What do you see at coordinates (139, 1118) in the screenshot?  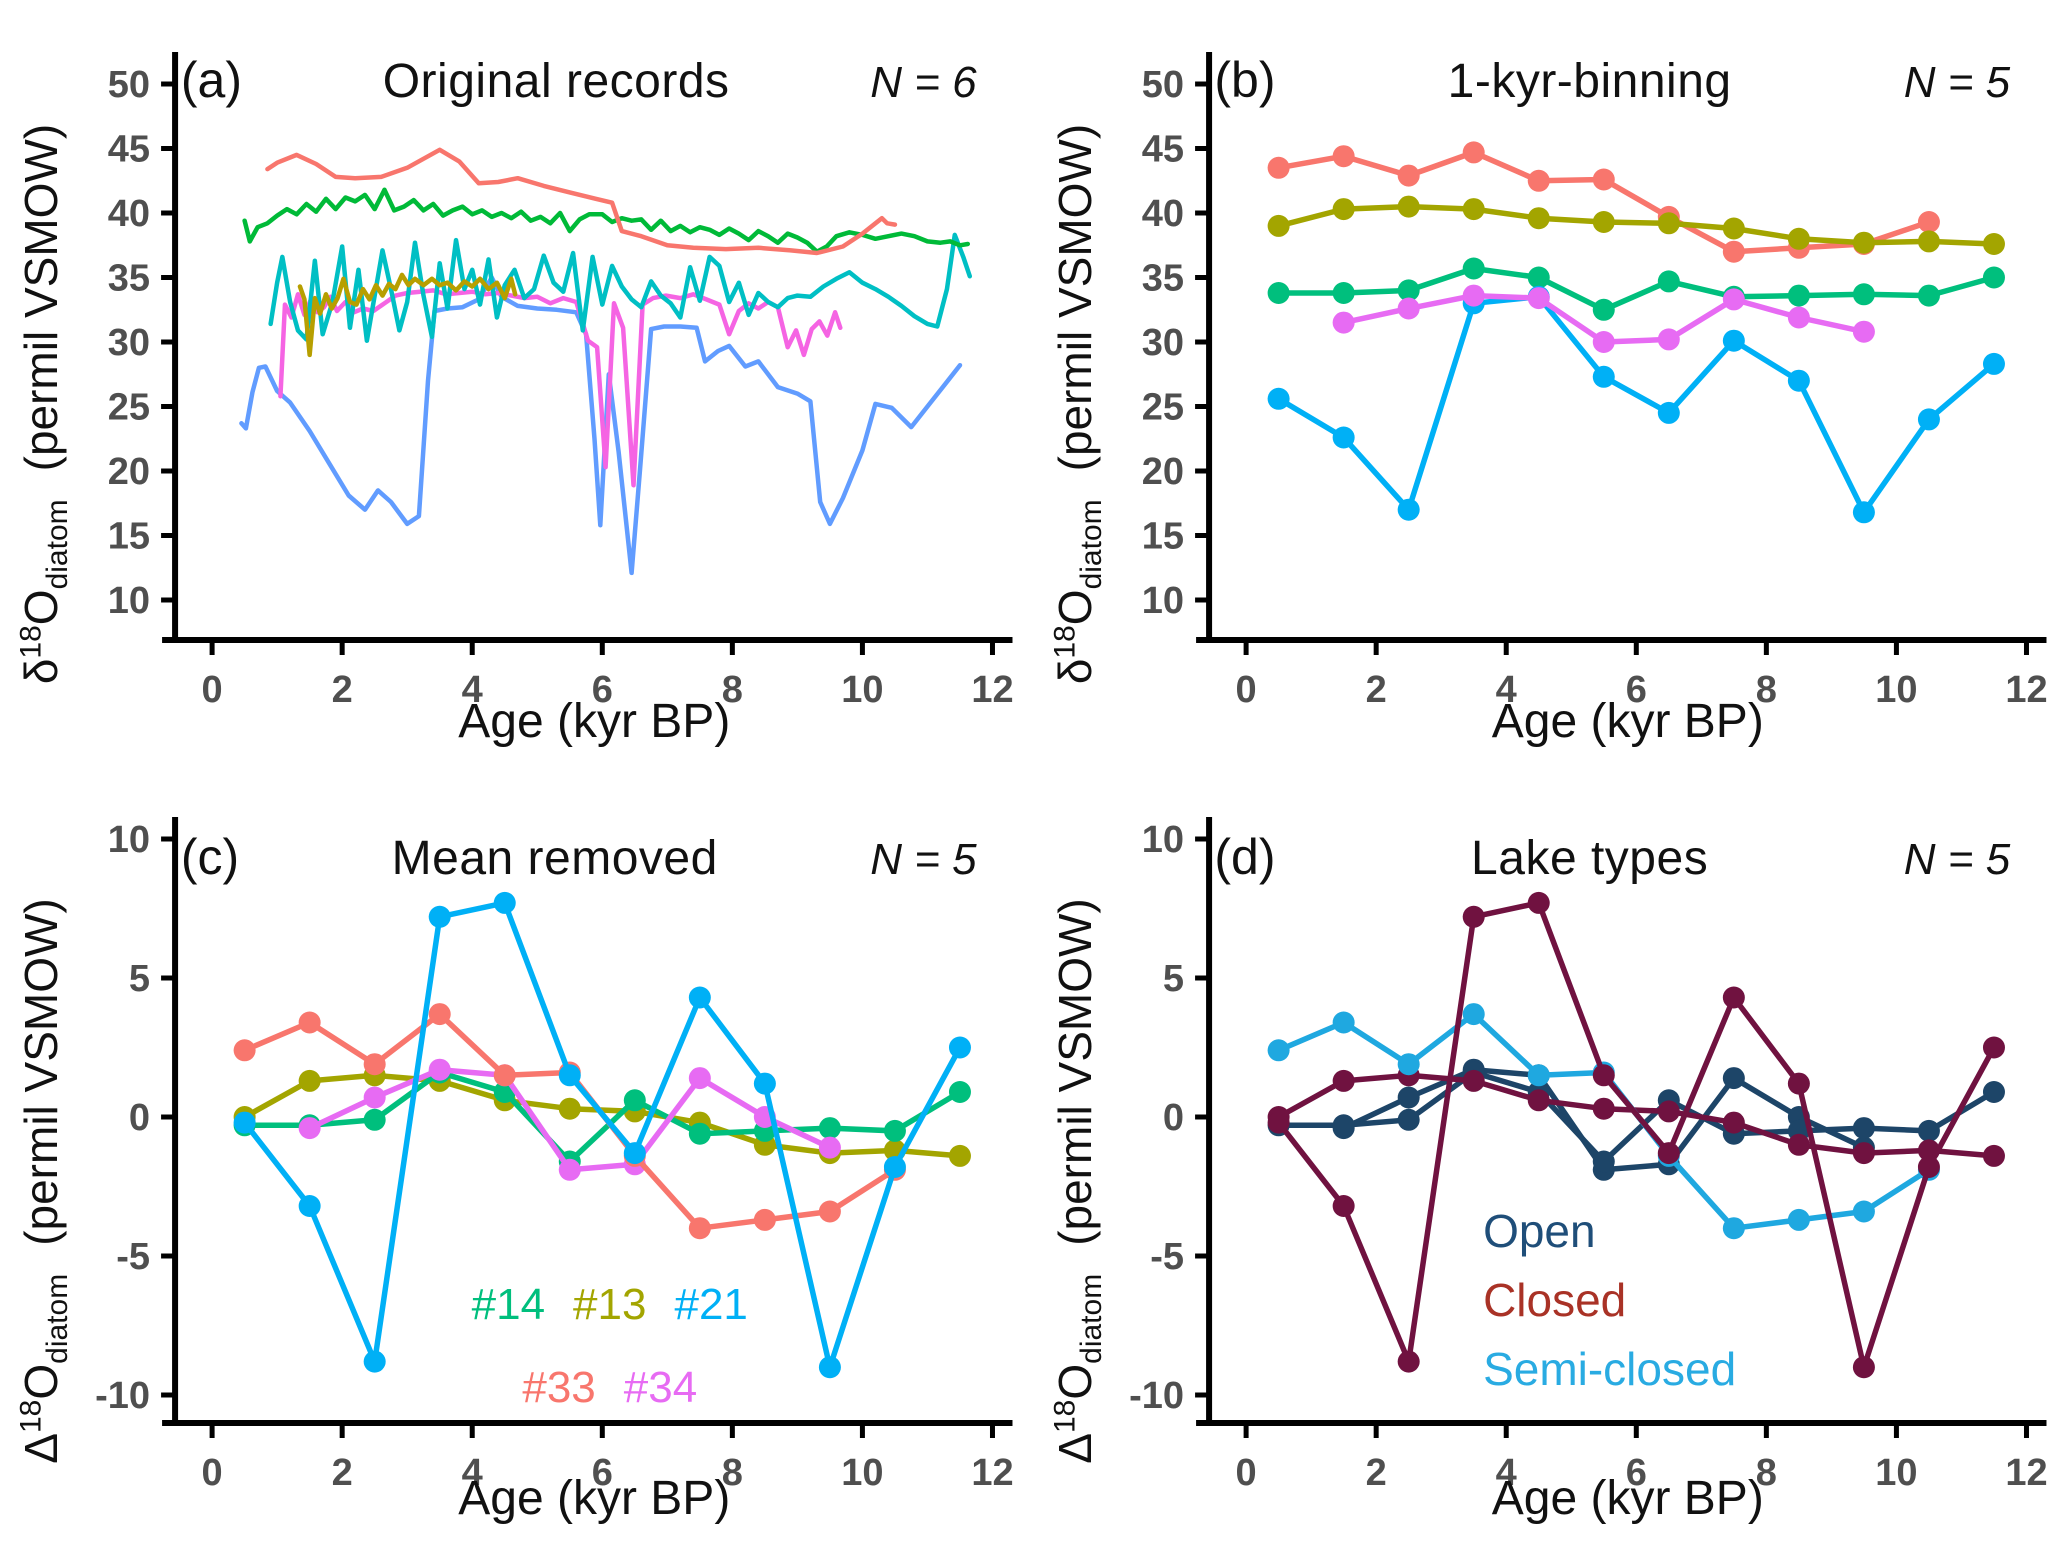 I see `y-tick-label: 0` at bounding box center [139, 1118].